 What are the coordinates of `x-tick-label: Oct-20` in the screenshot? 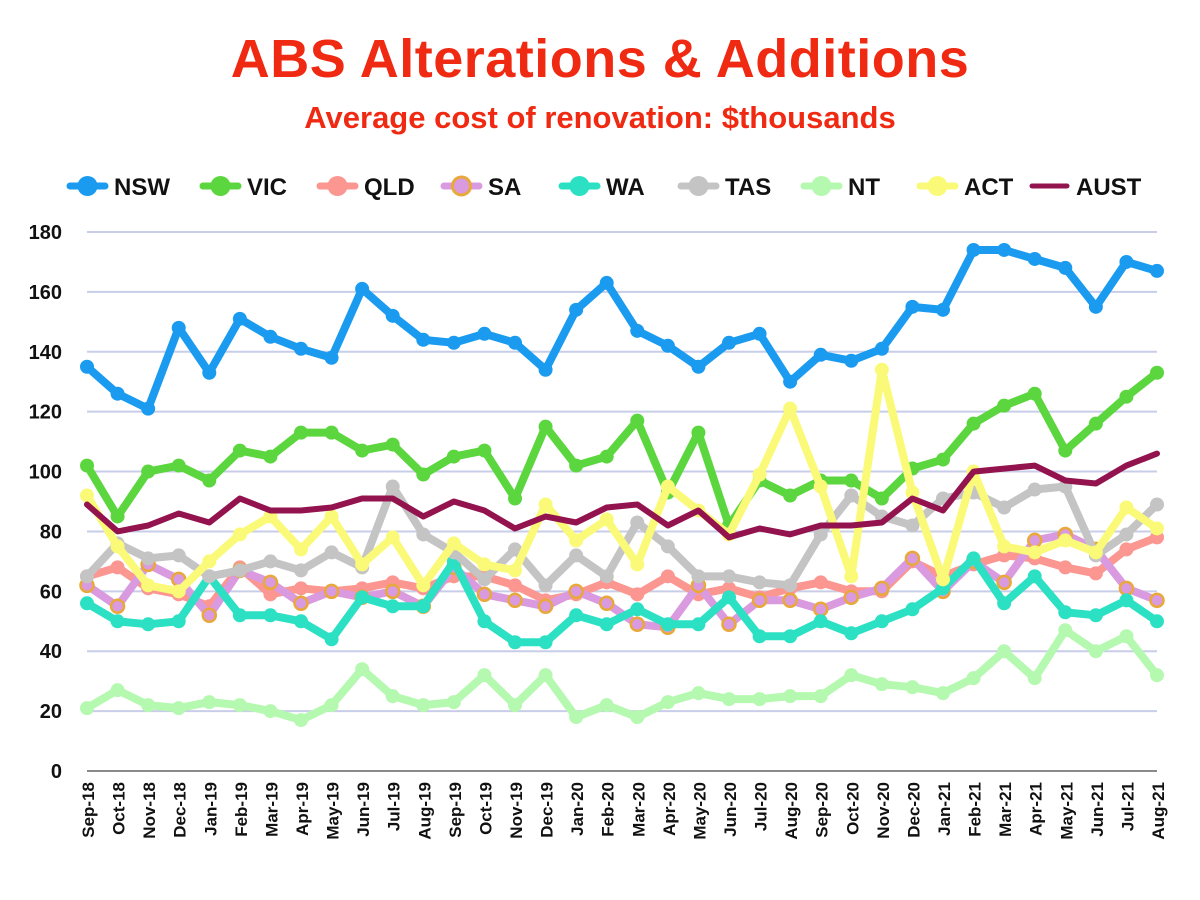 It's located at (852, 808).